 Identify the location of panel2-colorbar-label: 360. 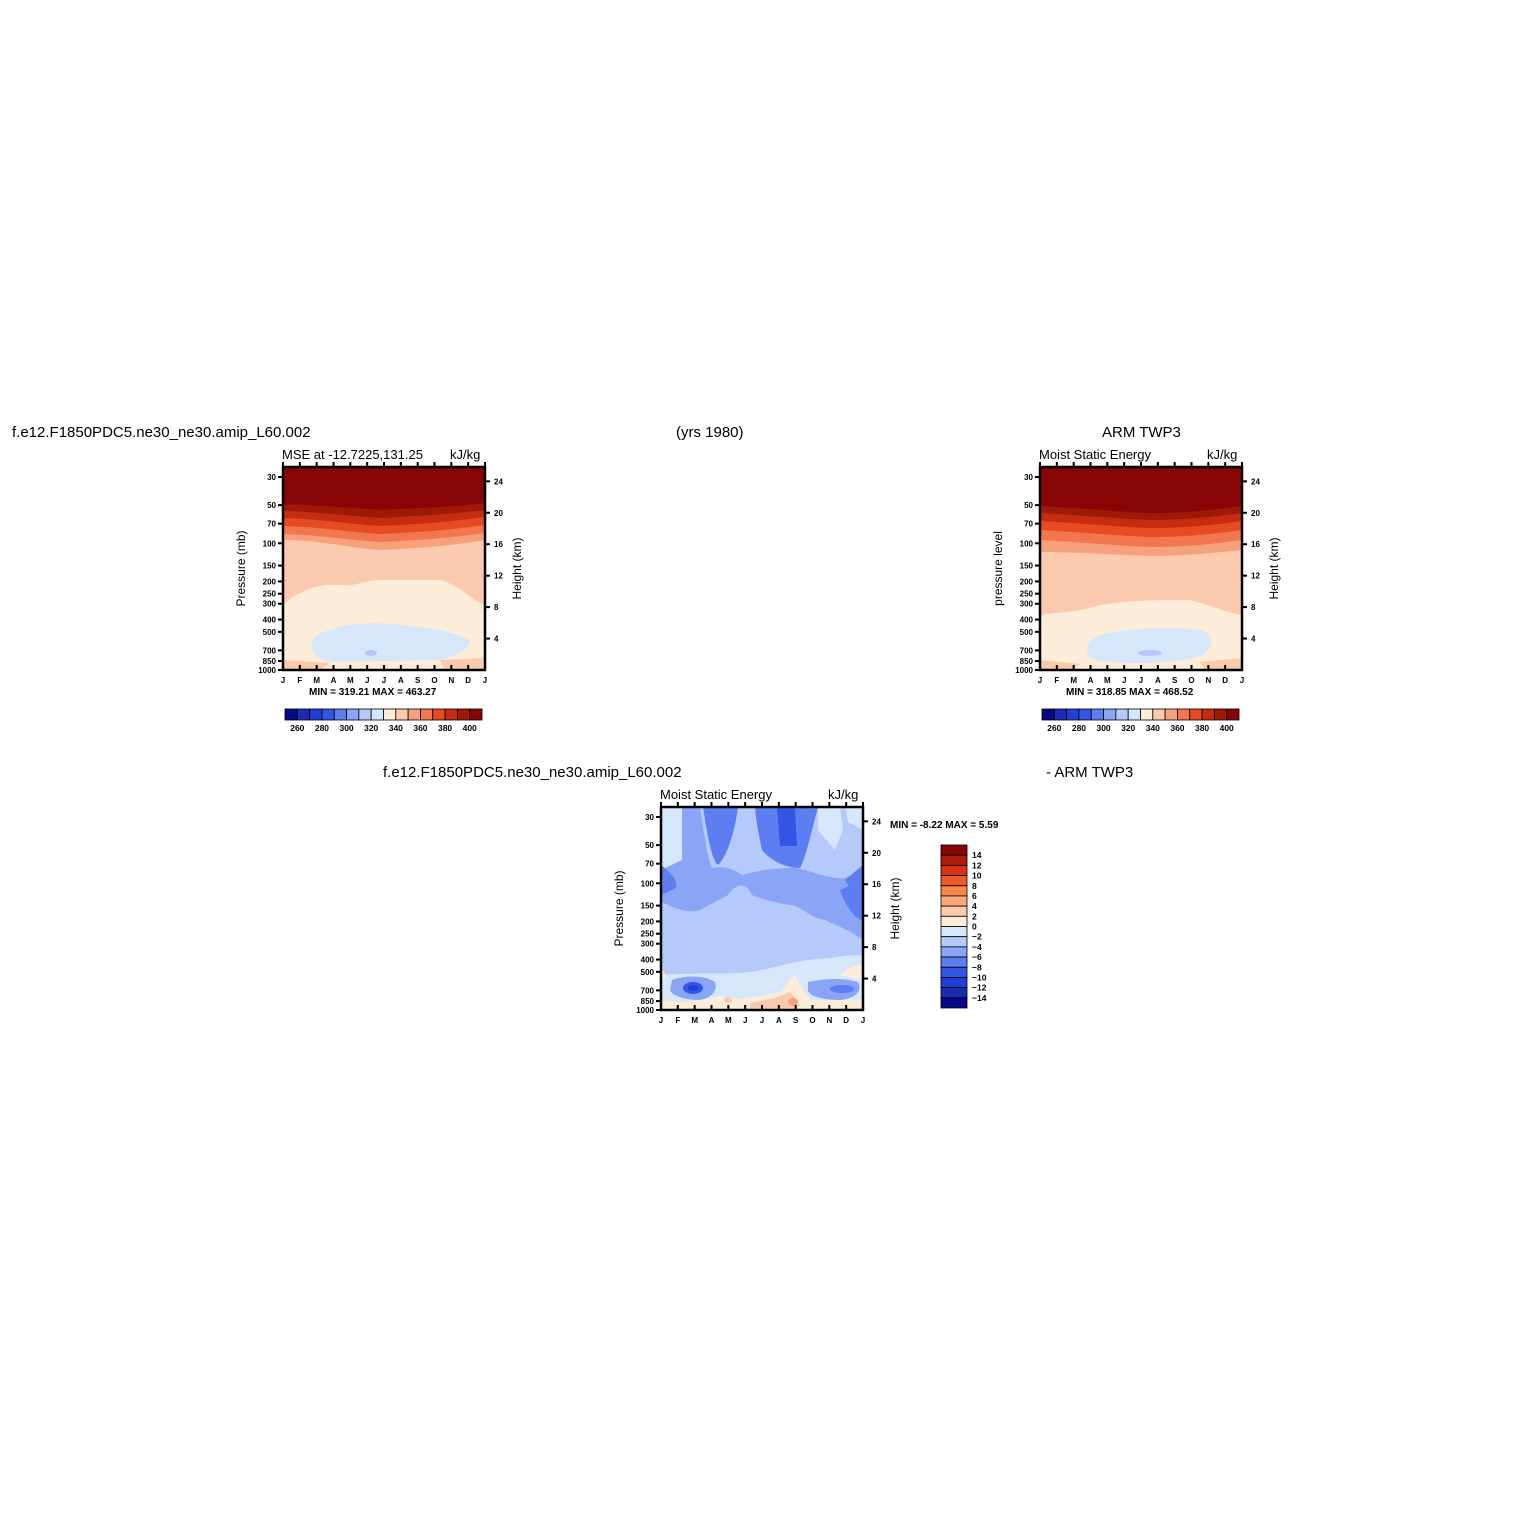
(1177, 728).